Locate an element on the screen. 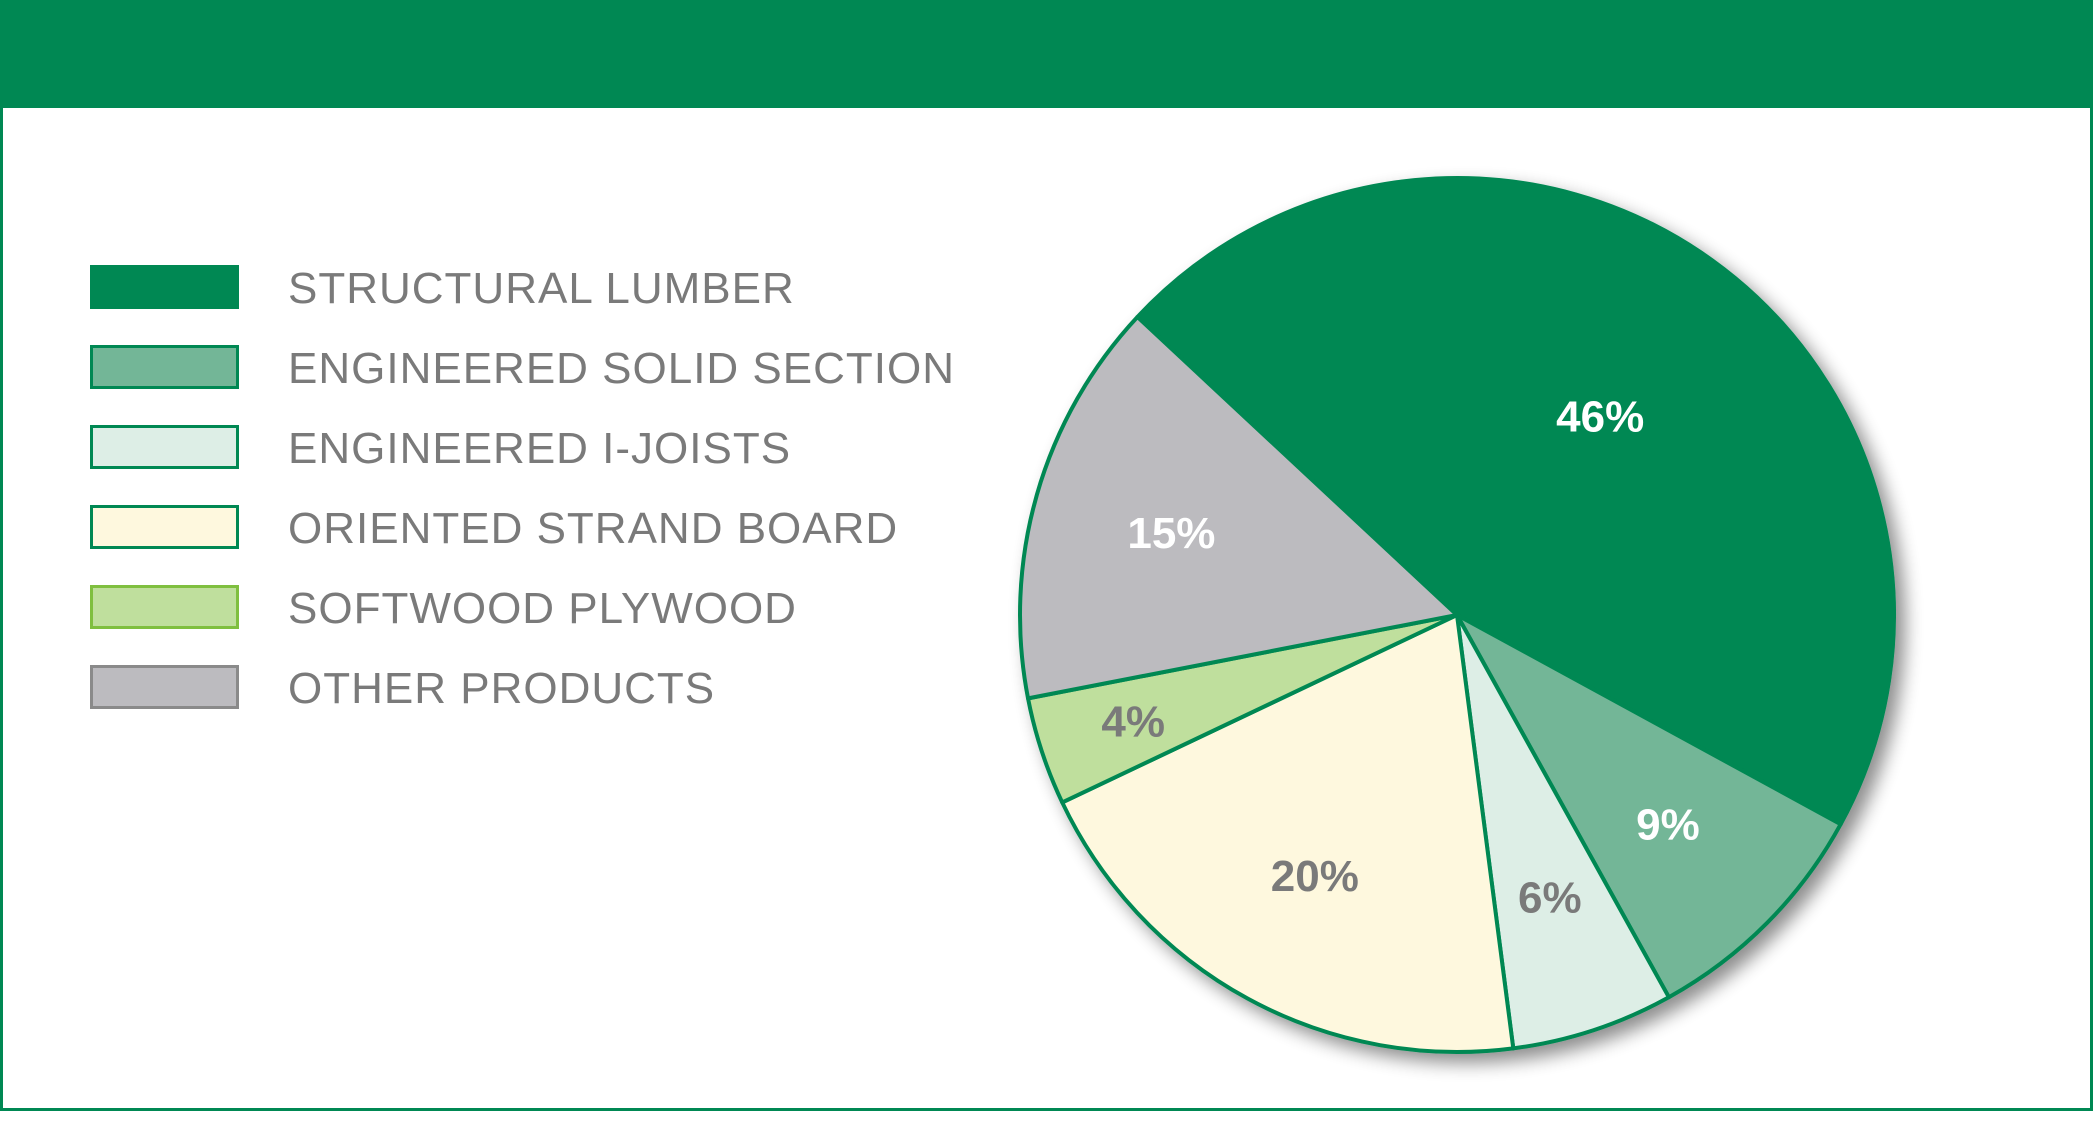  slice-value-label: 15% is located at coordinates (1171, 533).